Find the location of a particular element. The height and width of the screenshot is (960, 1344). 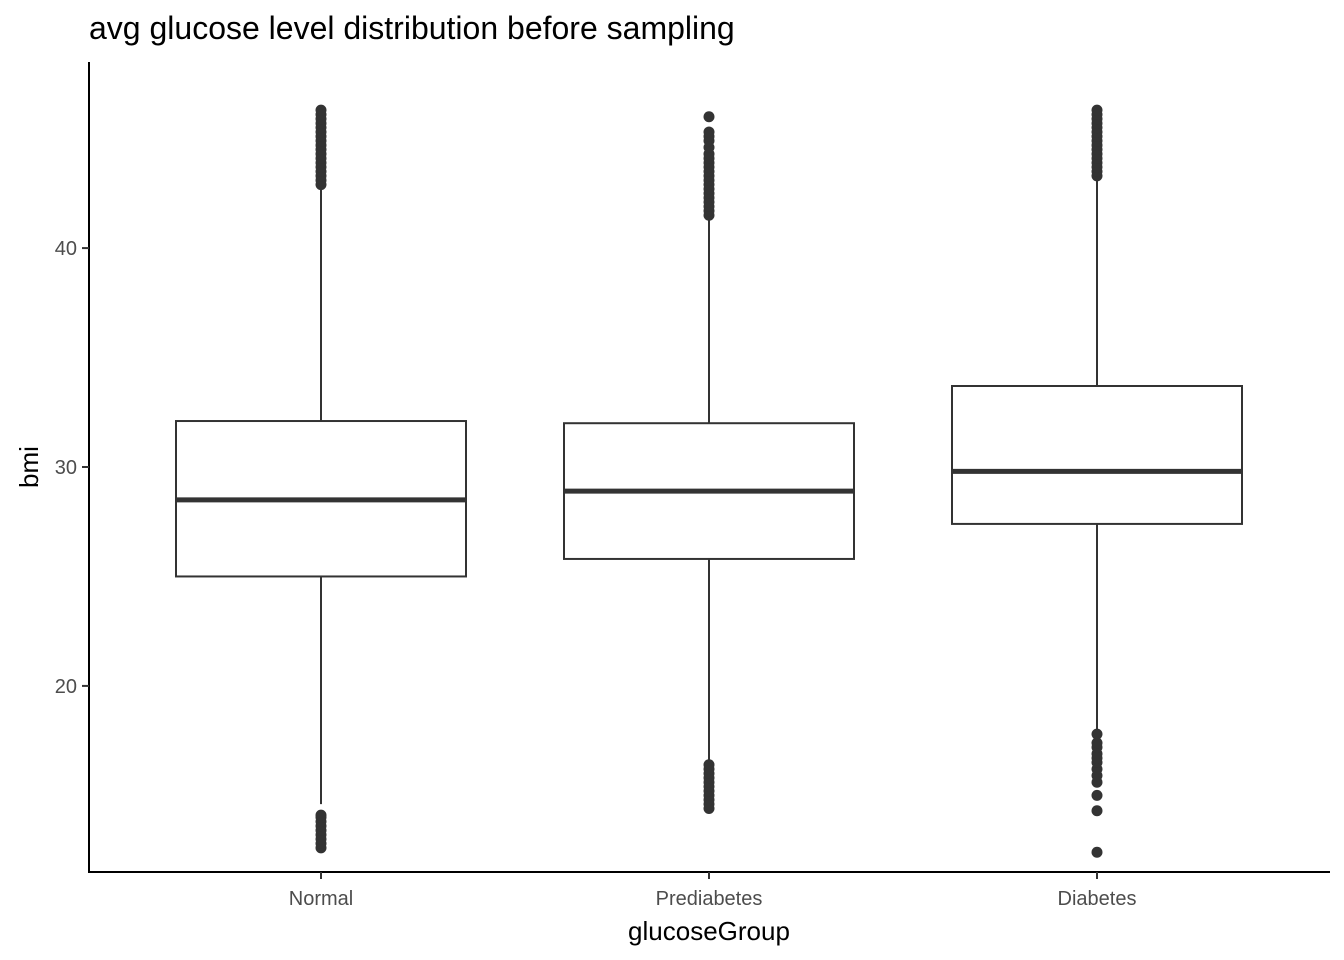

y-axis-title: bmi is located at coordinates (29, 467).